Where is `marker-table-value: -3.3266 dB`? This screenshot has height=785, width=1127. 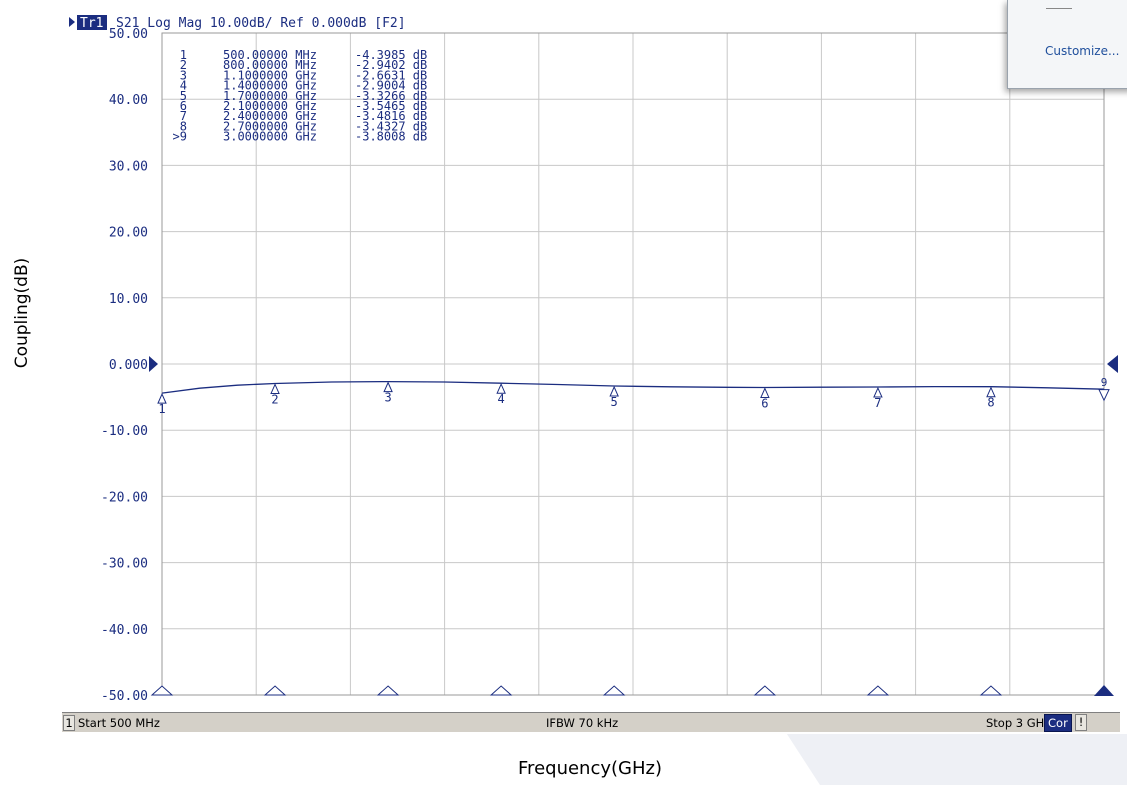
marker-table-value: -3.3266 dB is located at coordinates (391, 96).